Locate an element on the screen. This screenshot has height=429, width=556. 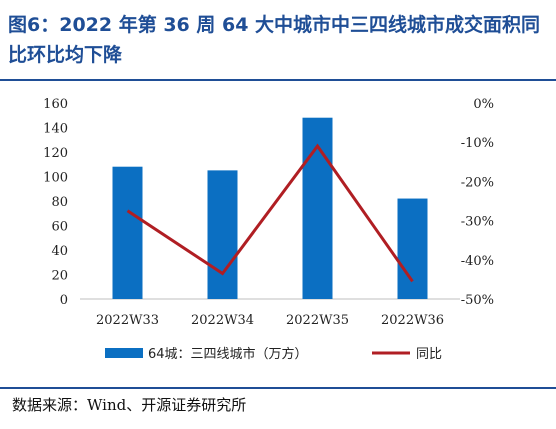
right-tick-label: -30% is located at coordinates (477, 222).